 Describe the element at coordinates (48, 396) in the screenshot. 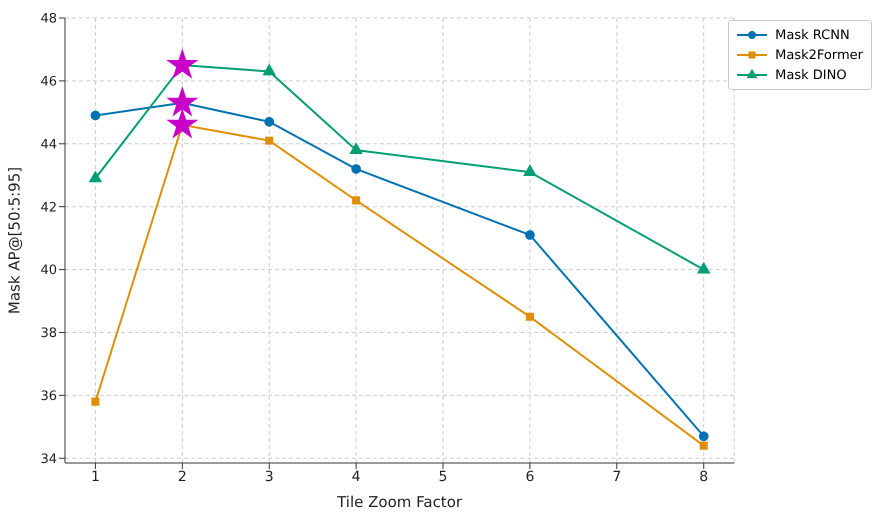

I see `y-tick-label: 36` at that location.